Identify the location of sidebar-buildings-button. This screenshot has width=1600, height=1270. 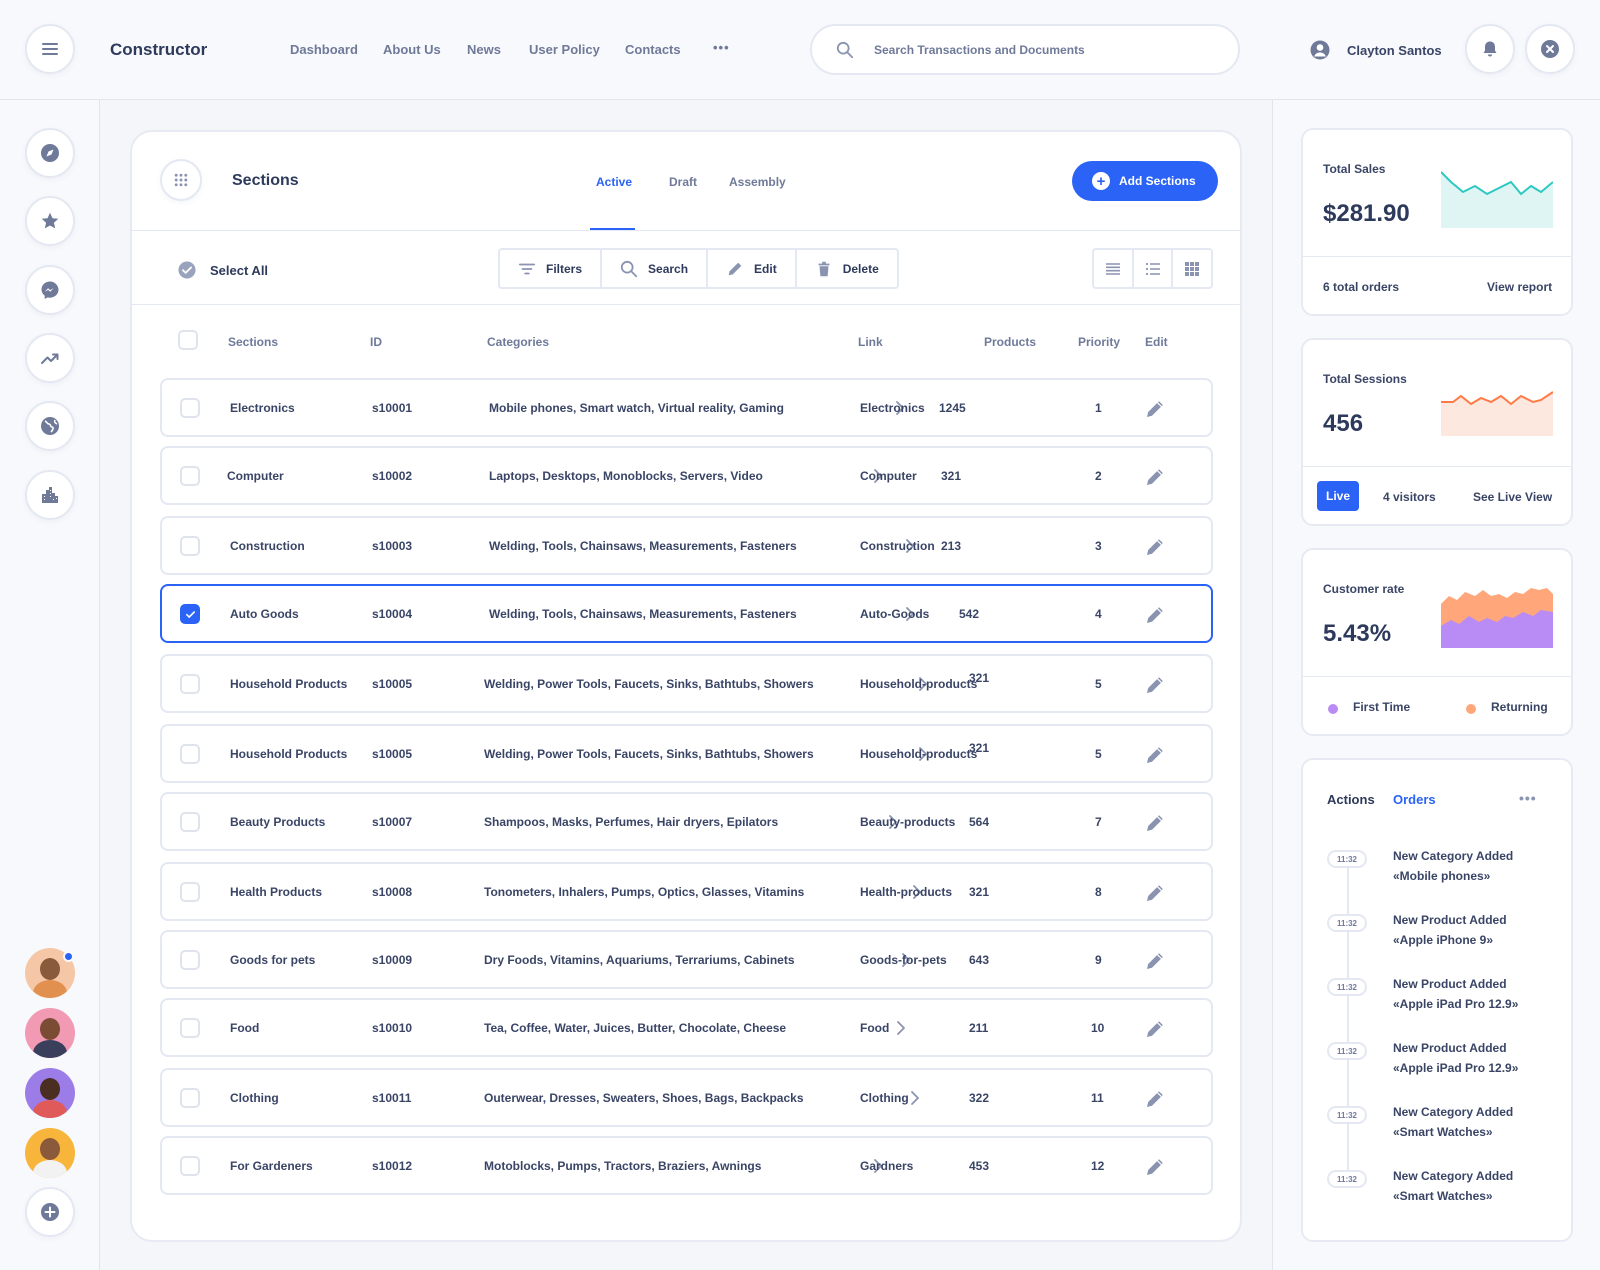
(50, 495).